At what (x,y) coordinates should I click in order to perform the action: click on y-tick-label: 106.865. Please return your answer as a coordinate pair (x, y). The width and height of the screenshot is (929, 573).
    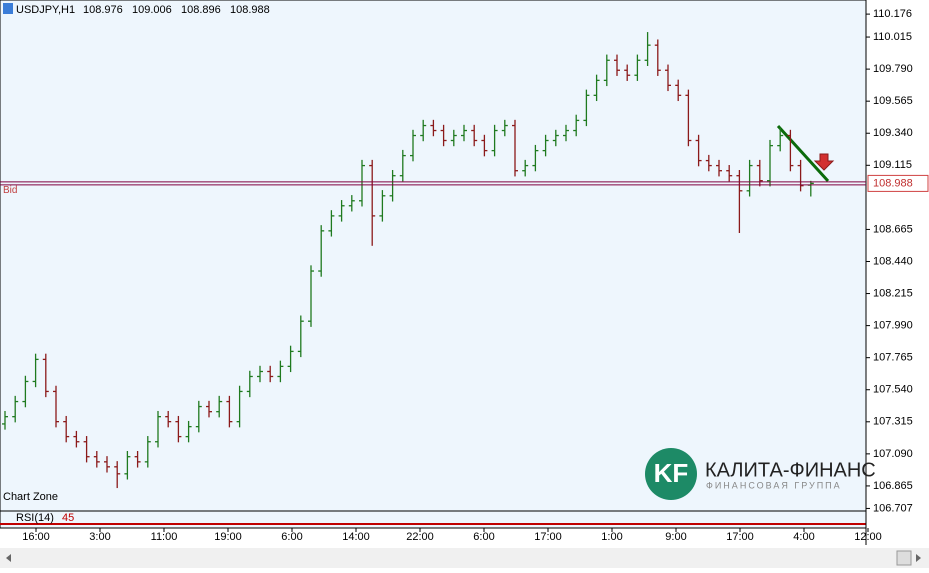
    Looking at the image, I should click on (893, 486).